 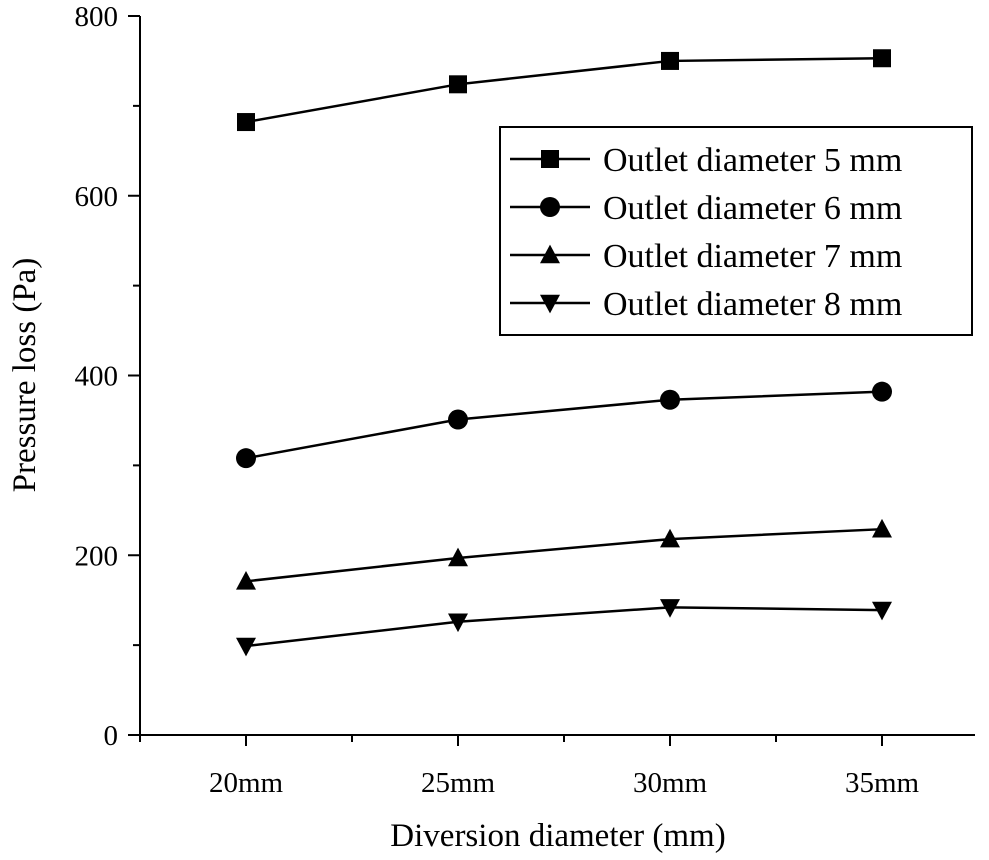 What do you see at coordinates (752, 208) in the screenshot?
I see `legend-label: Outlet diameter 6 mm` at bounding box center [752, 208].